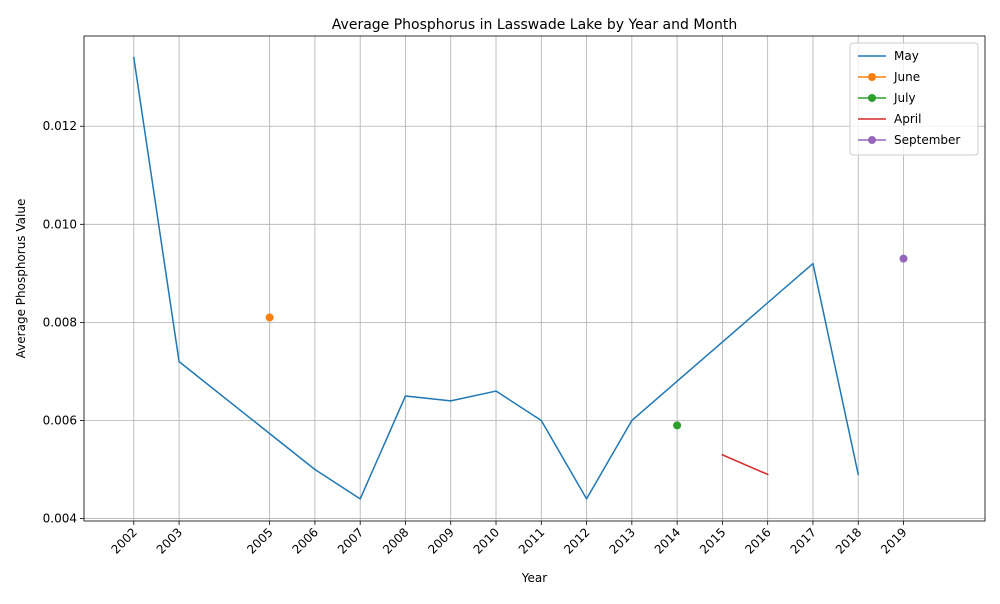 The width and height of the screenshot is (1000, 604). I want to click on legend-marker-september, so click(872, 140).